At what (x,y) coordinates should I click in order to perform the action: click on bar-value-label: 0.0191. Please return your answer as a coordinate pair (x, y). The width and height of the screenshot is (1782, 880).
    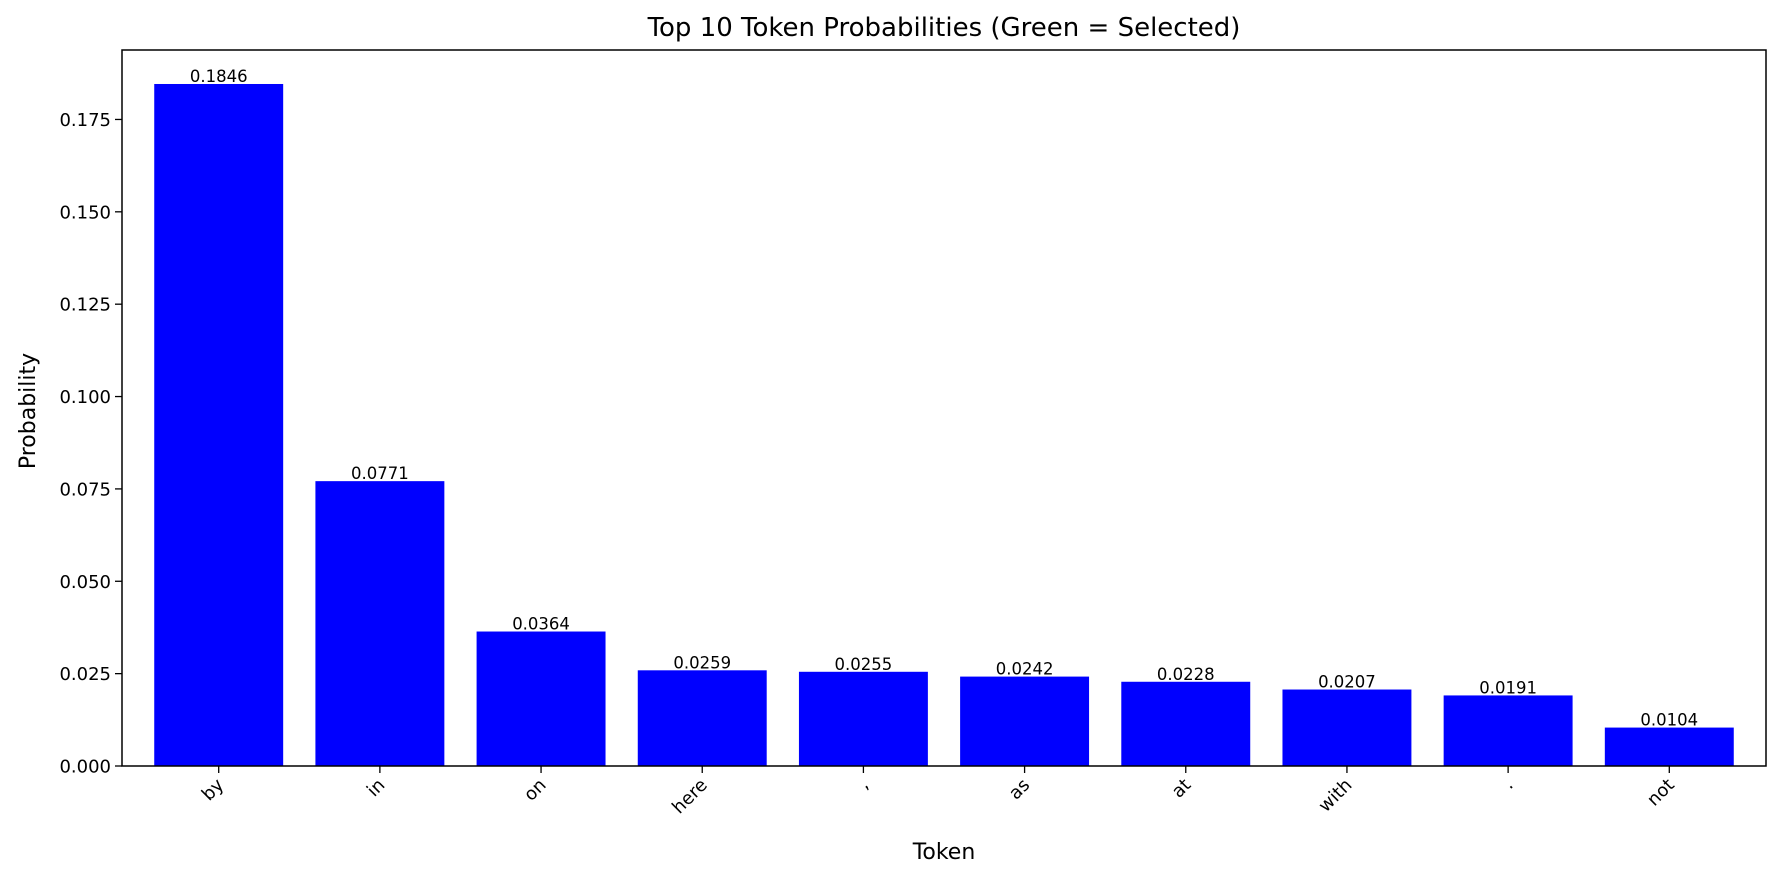
    Looking at the image, I should click on (1508, 687).